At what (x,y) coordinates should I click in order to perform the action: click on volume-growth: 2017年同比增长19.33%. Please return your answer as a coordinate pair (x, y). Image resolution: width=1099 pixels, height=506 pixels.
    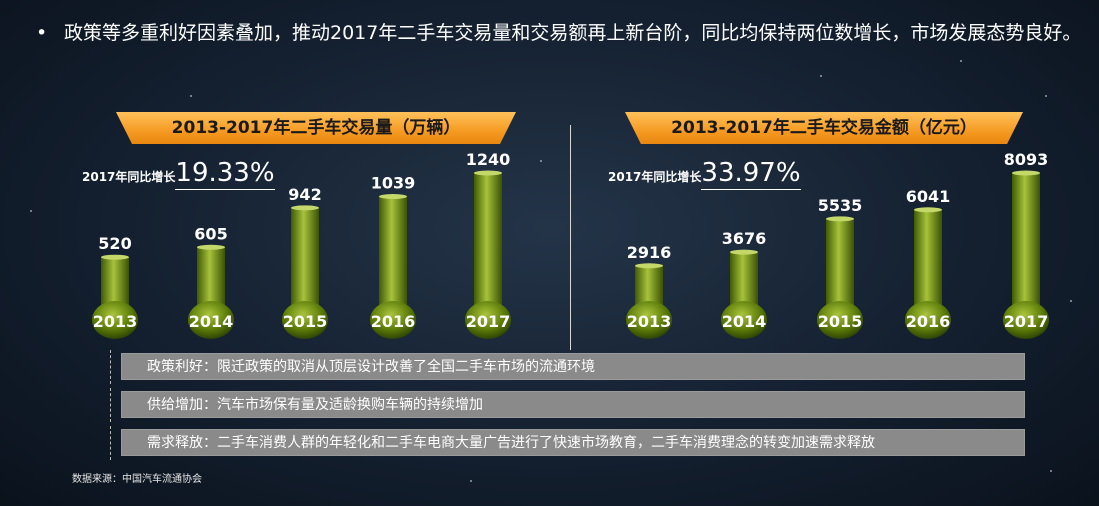
    Looking at the image, I should click on (178, 174).